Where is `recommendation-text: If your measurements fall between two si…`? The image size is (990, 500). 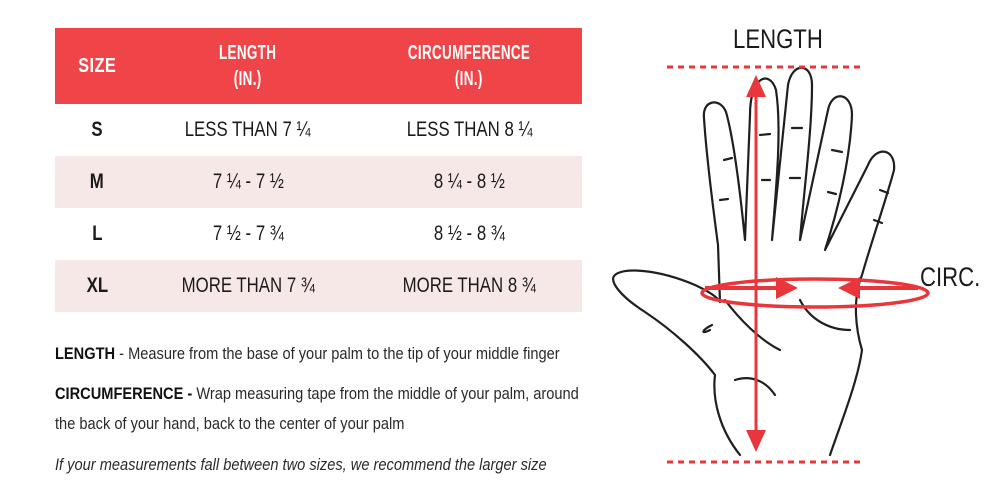 recommendation-text: If your measurements fall between two si… is located at coordinates (301, 464).